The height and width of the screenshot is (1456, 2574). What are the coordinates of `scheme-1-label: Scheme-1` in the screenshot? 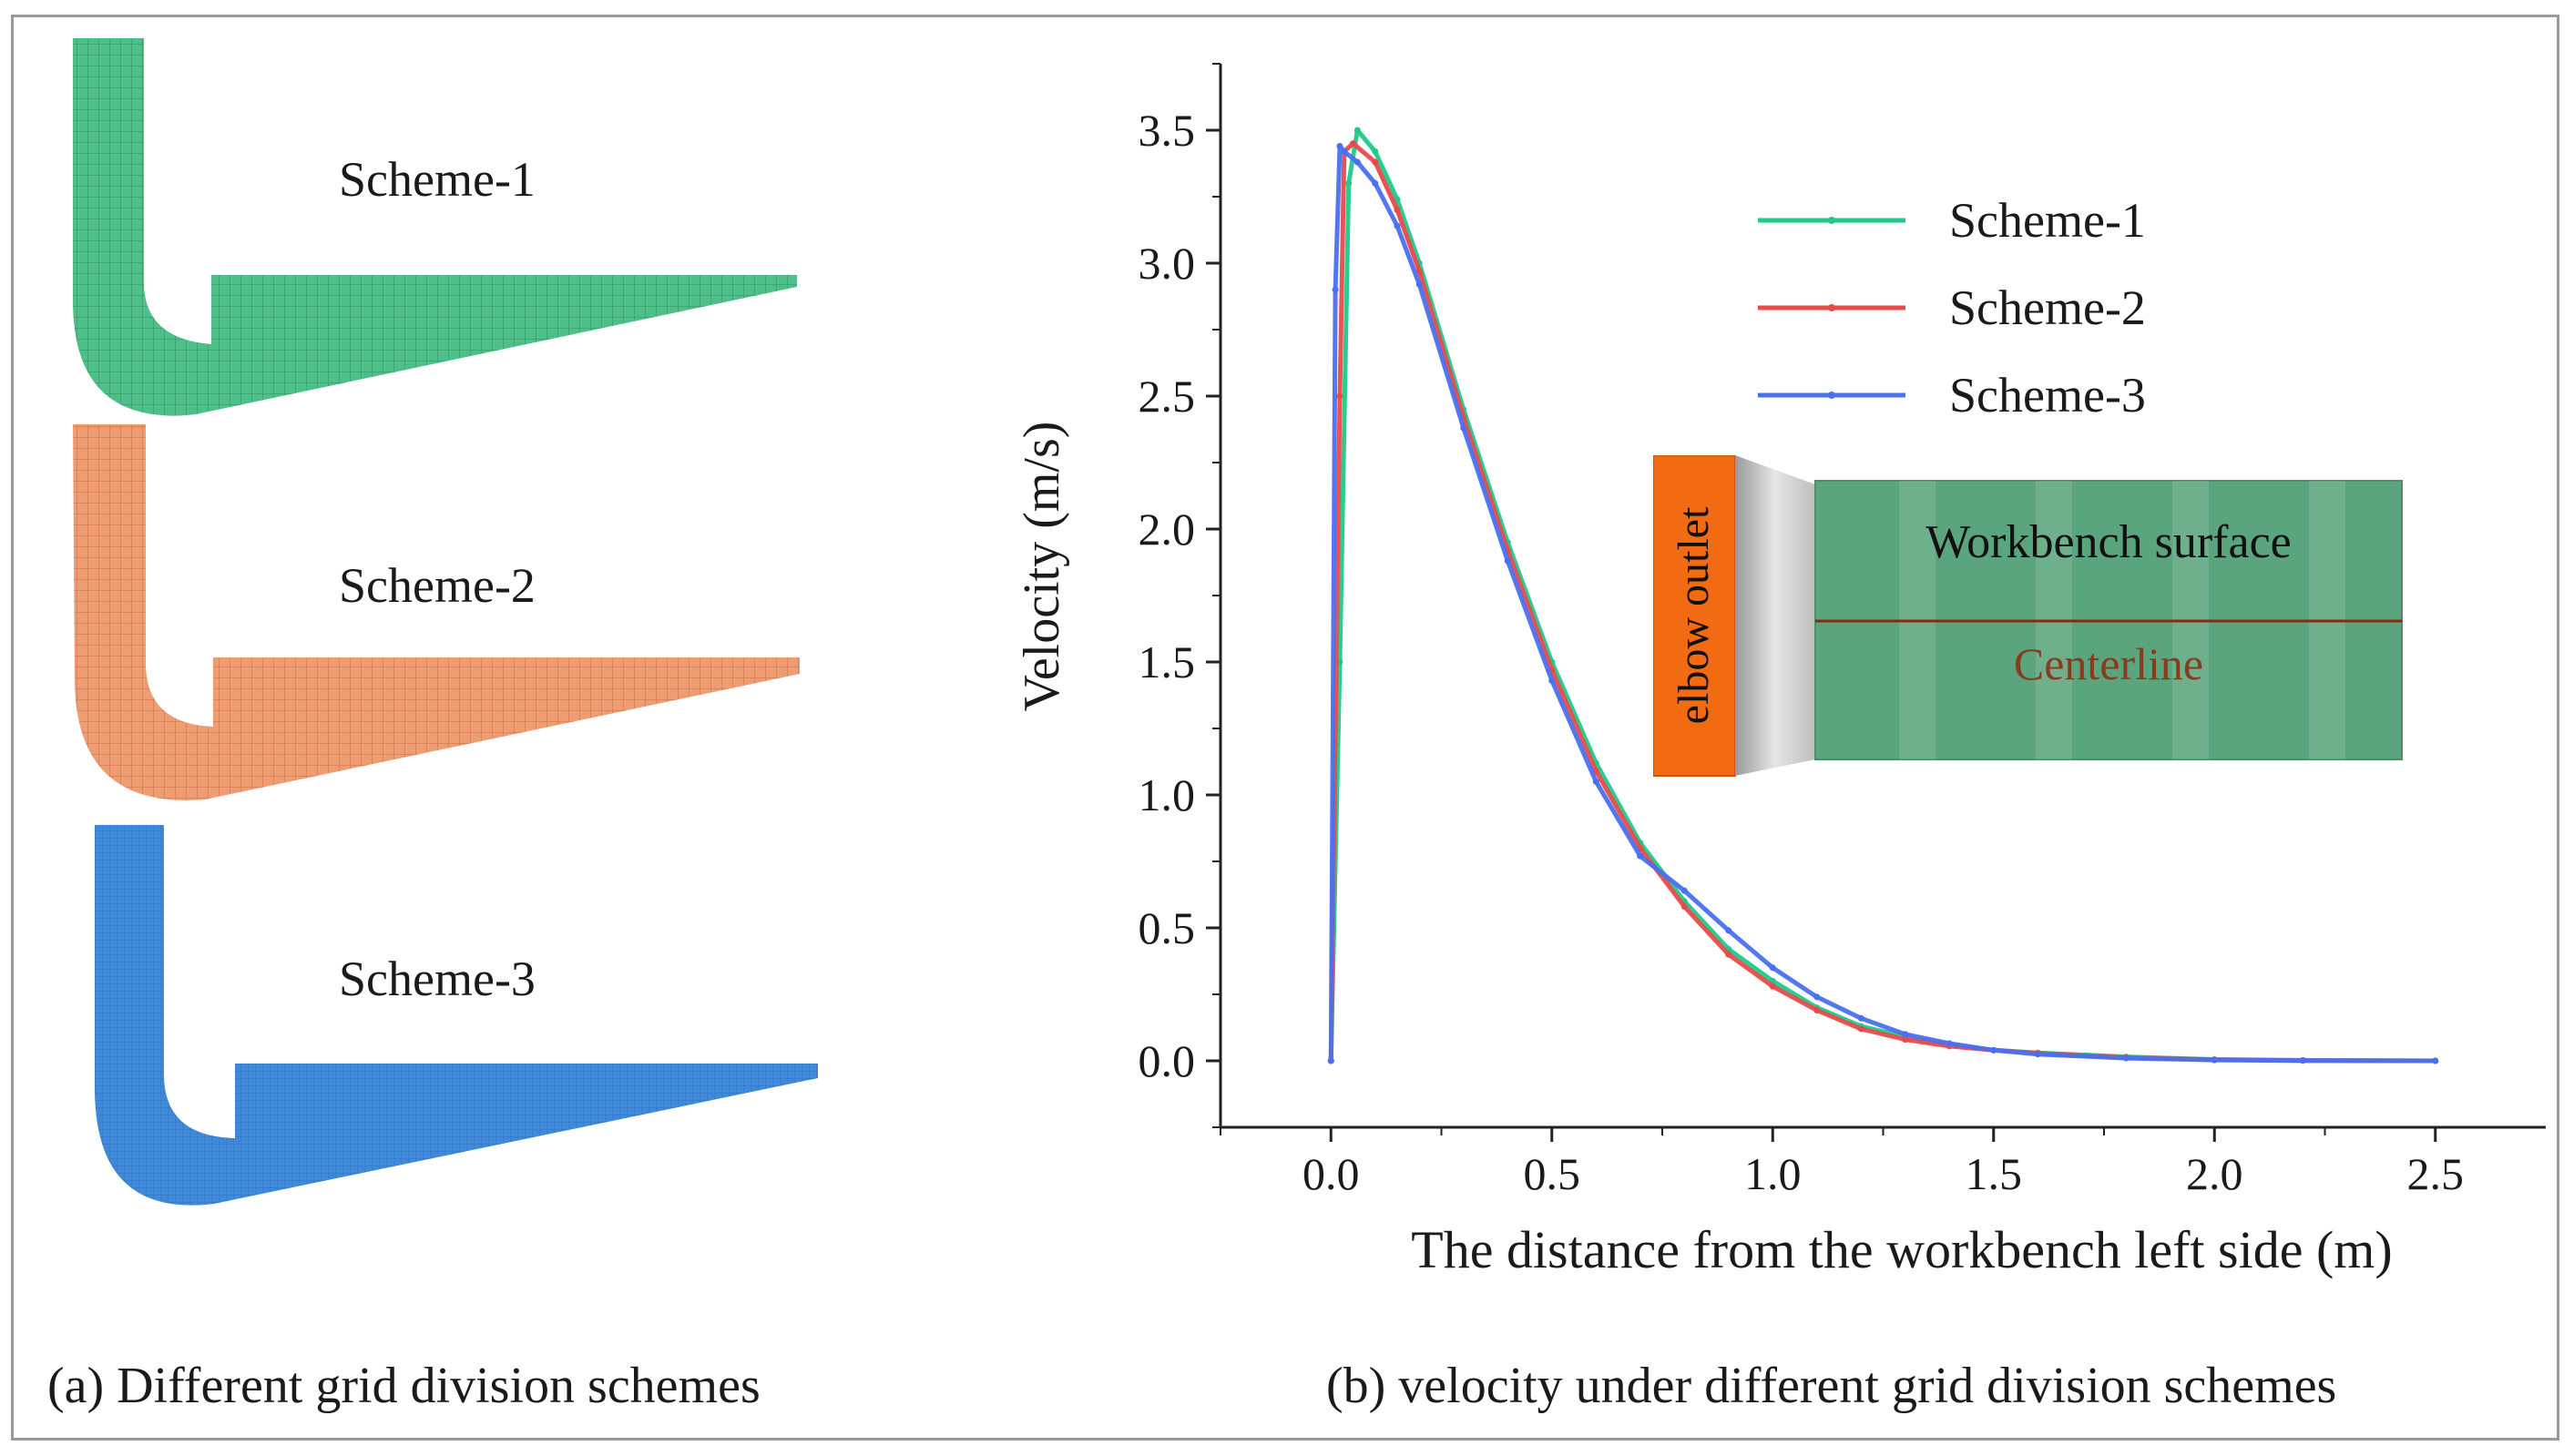 It's located at (437, 179).